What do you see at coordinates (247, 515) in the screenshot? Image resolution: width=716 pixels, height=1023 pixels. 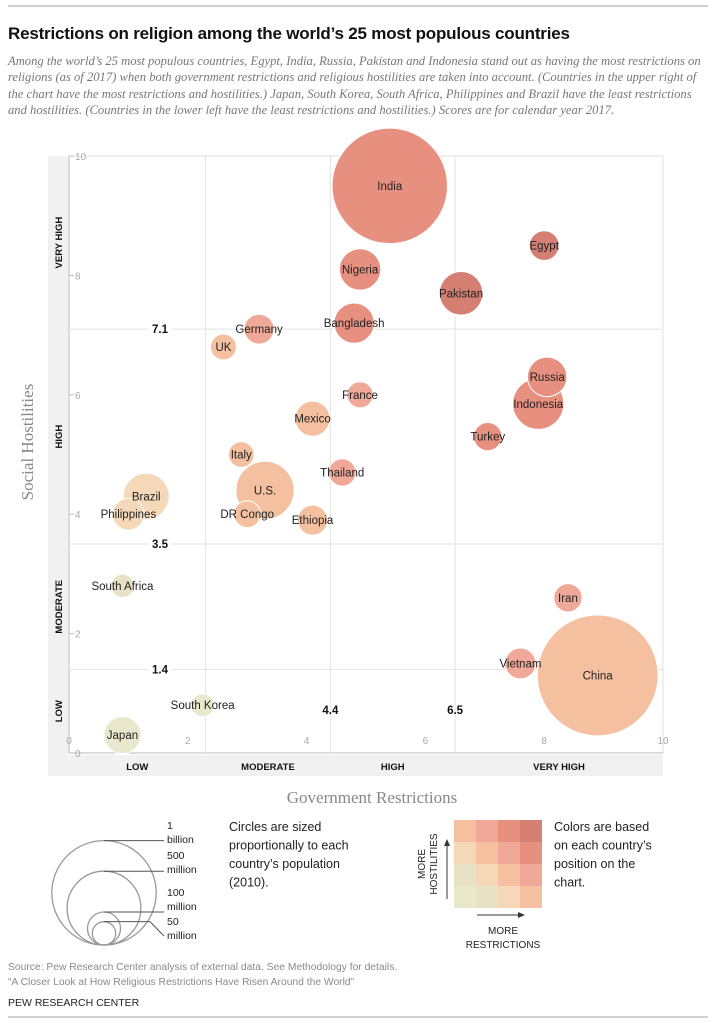 I see `bubble-label: DR Congo` at bounding box center [247, 515].